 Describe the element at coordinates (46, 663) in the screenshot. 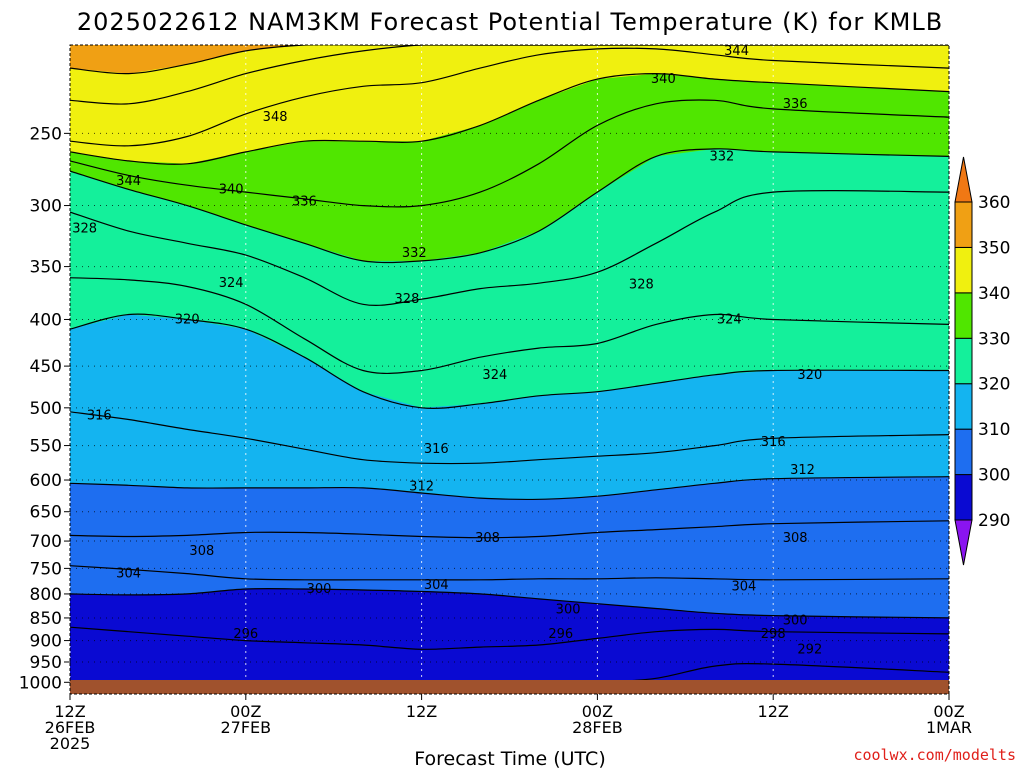

I see `y-tick-label-950: 950` at that location.